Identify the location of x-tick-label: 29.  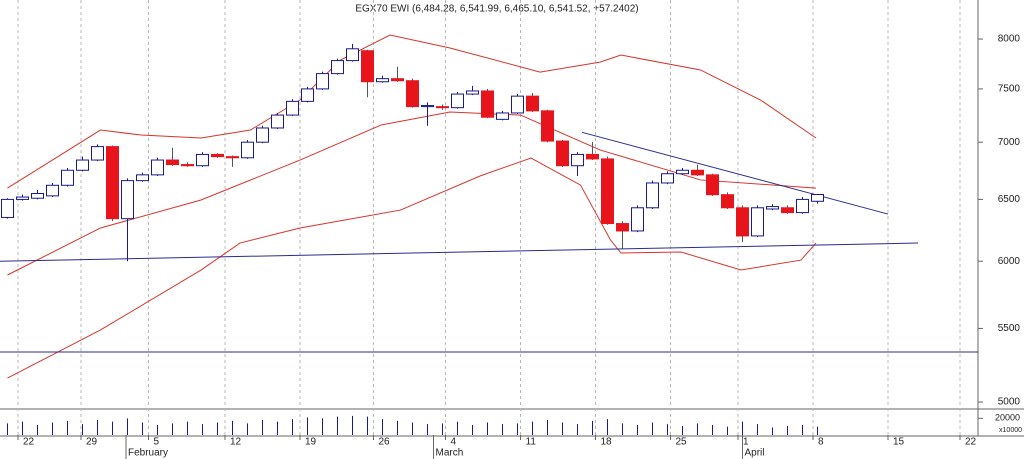
(92, 442).